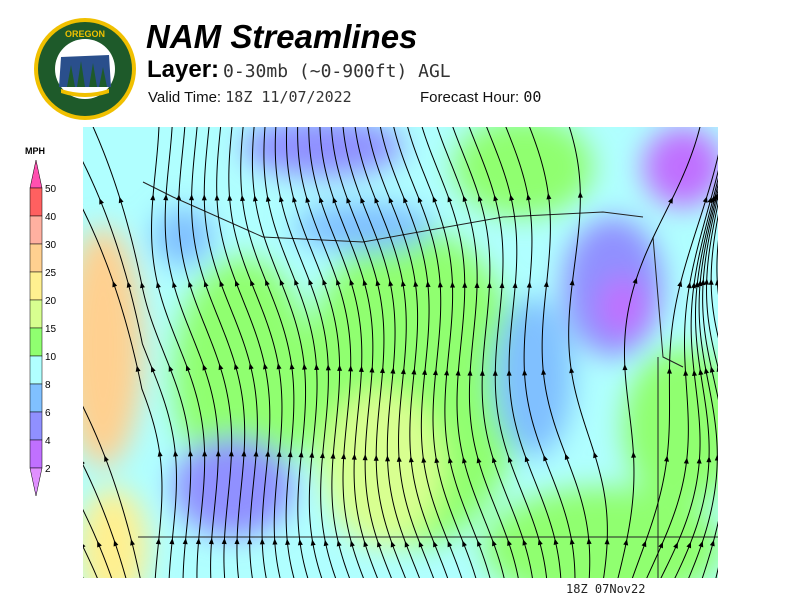 This screenshot has width=800, height=600. I want to click on colorbar-tick-label: 4, so click(48, 441).